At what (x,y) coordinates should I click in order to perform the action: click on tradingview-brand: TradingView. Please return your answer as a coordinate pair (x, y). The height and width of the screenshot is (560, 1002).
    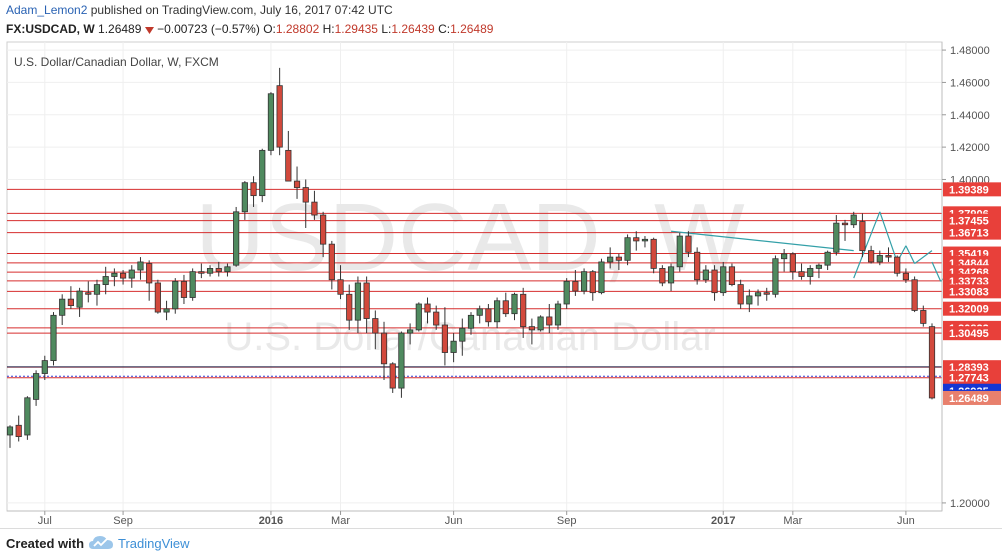
    Looking at the image, I should click on (154, 543).